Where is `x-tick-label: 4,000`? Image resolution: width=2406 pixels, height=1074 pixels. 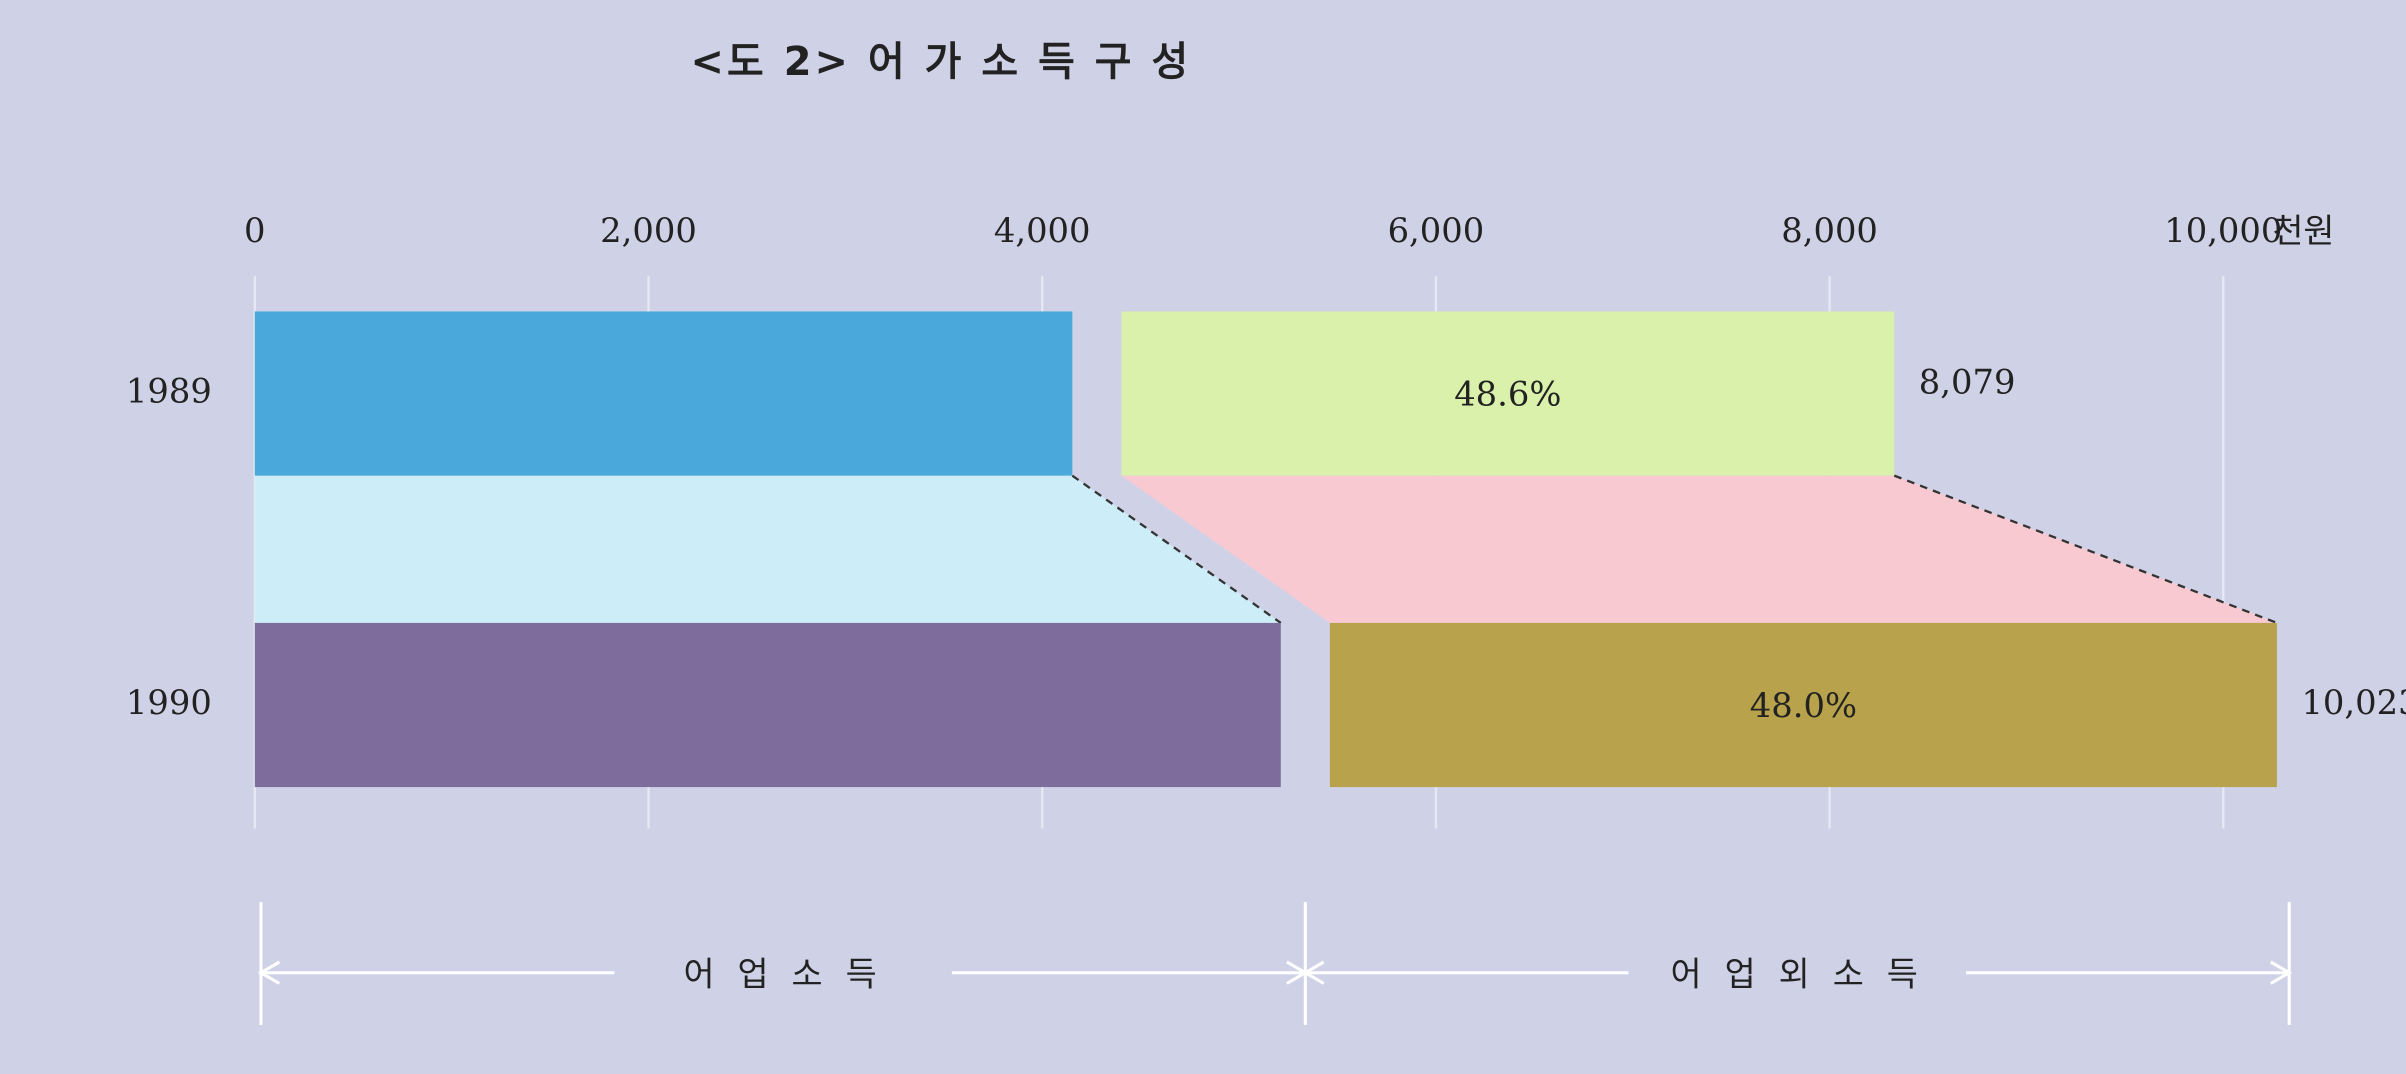
x-tick-label: 4,000 is located at coordinates (1042, 230).